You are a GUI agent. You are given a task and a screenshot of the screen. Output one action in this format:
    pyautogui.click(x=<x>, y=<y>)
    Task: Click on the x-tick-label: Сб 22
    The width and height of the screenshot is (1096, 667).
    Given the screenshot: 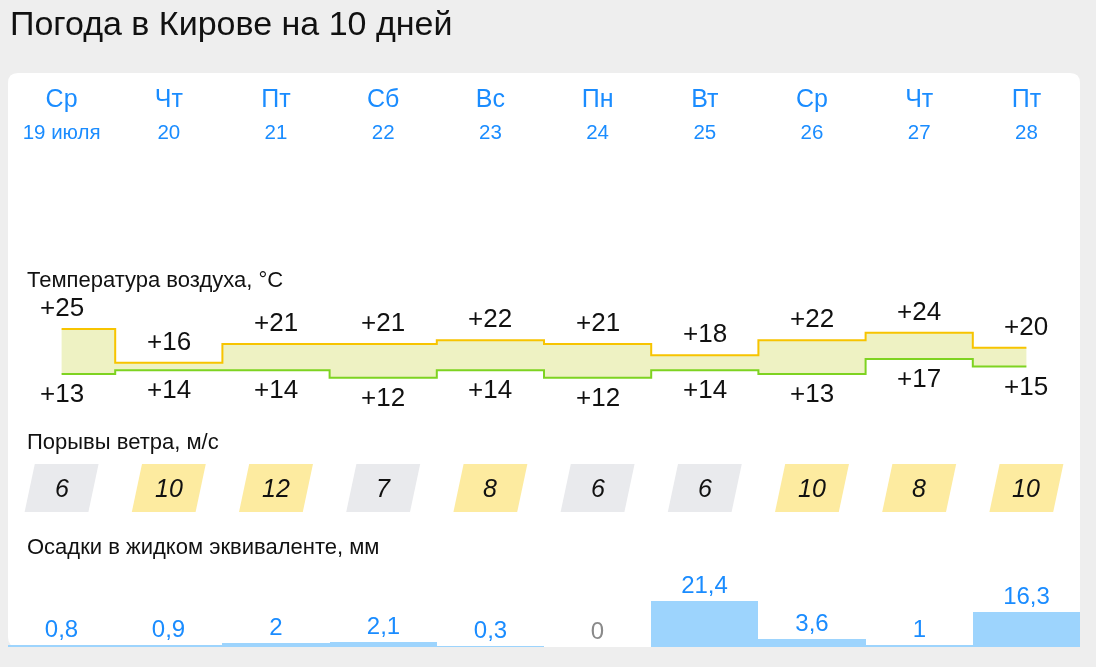 What is the action you would take?
    pyautogui.click(x=383, y=113)
    